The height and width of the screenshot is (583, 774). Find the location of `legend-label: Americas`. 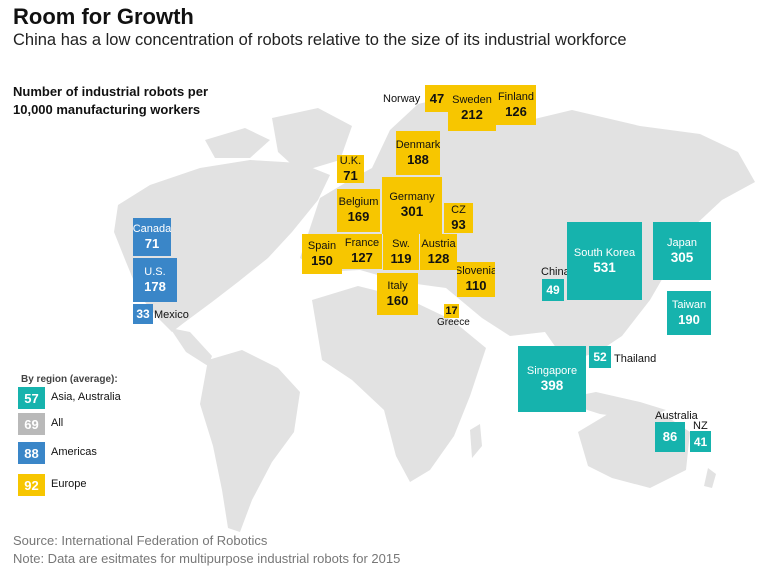

legend-label: Americas is located at coordinates (74, 452).